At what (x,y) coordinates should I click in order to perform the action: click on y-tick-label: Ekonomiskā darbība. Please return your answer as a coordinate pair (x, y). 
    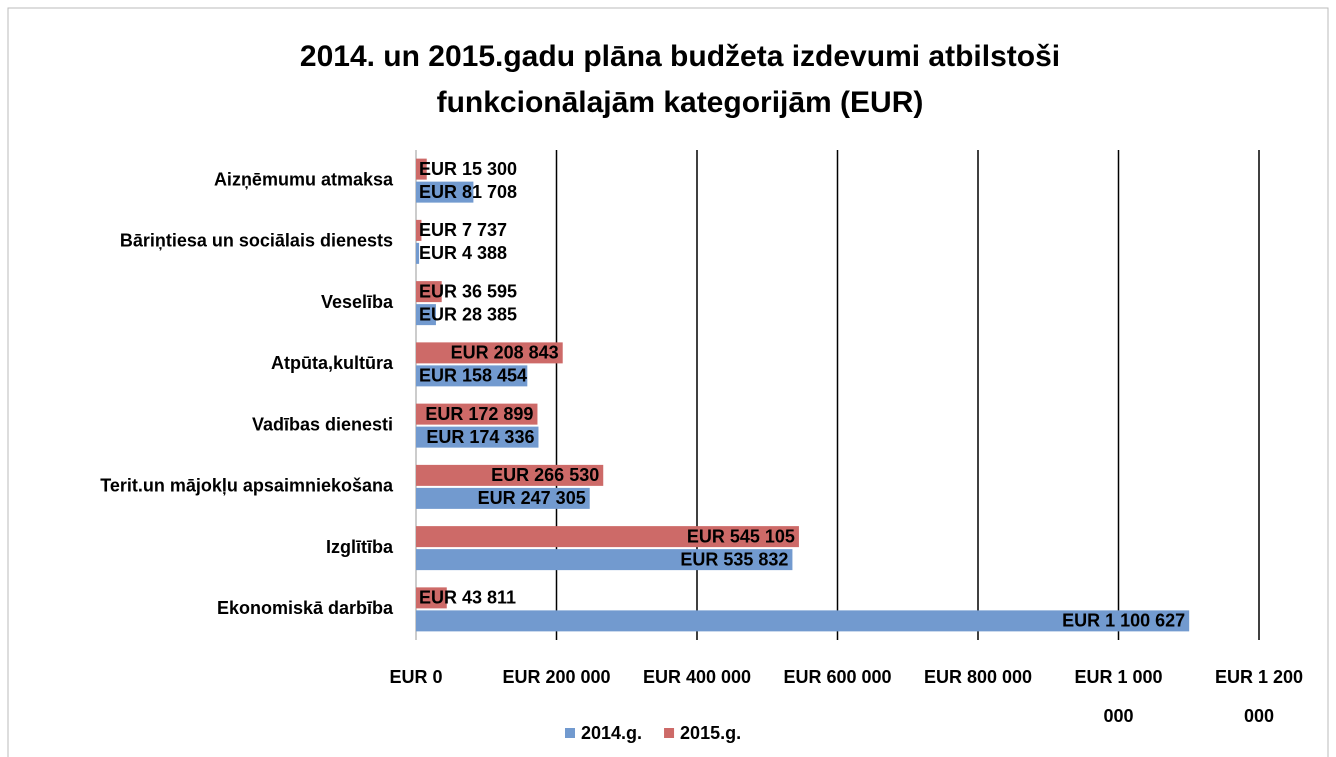
    Looking at the image, I should click on (305, 608).